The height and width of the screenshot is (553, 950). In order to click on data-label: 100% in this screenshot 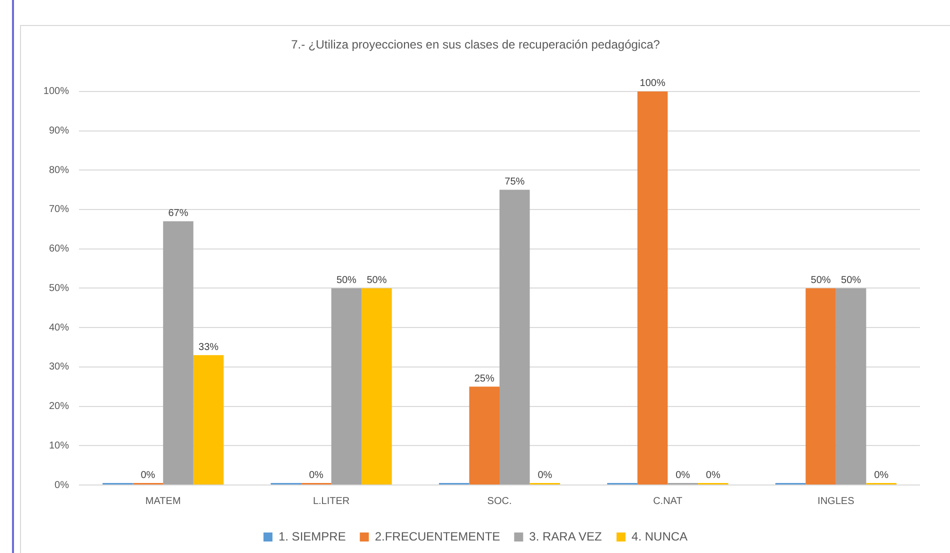, I will do `click(653, 84)`.